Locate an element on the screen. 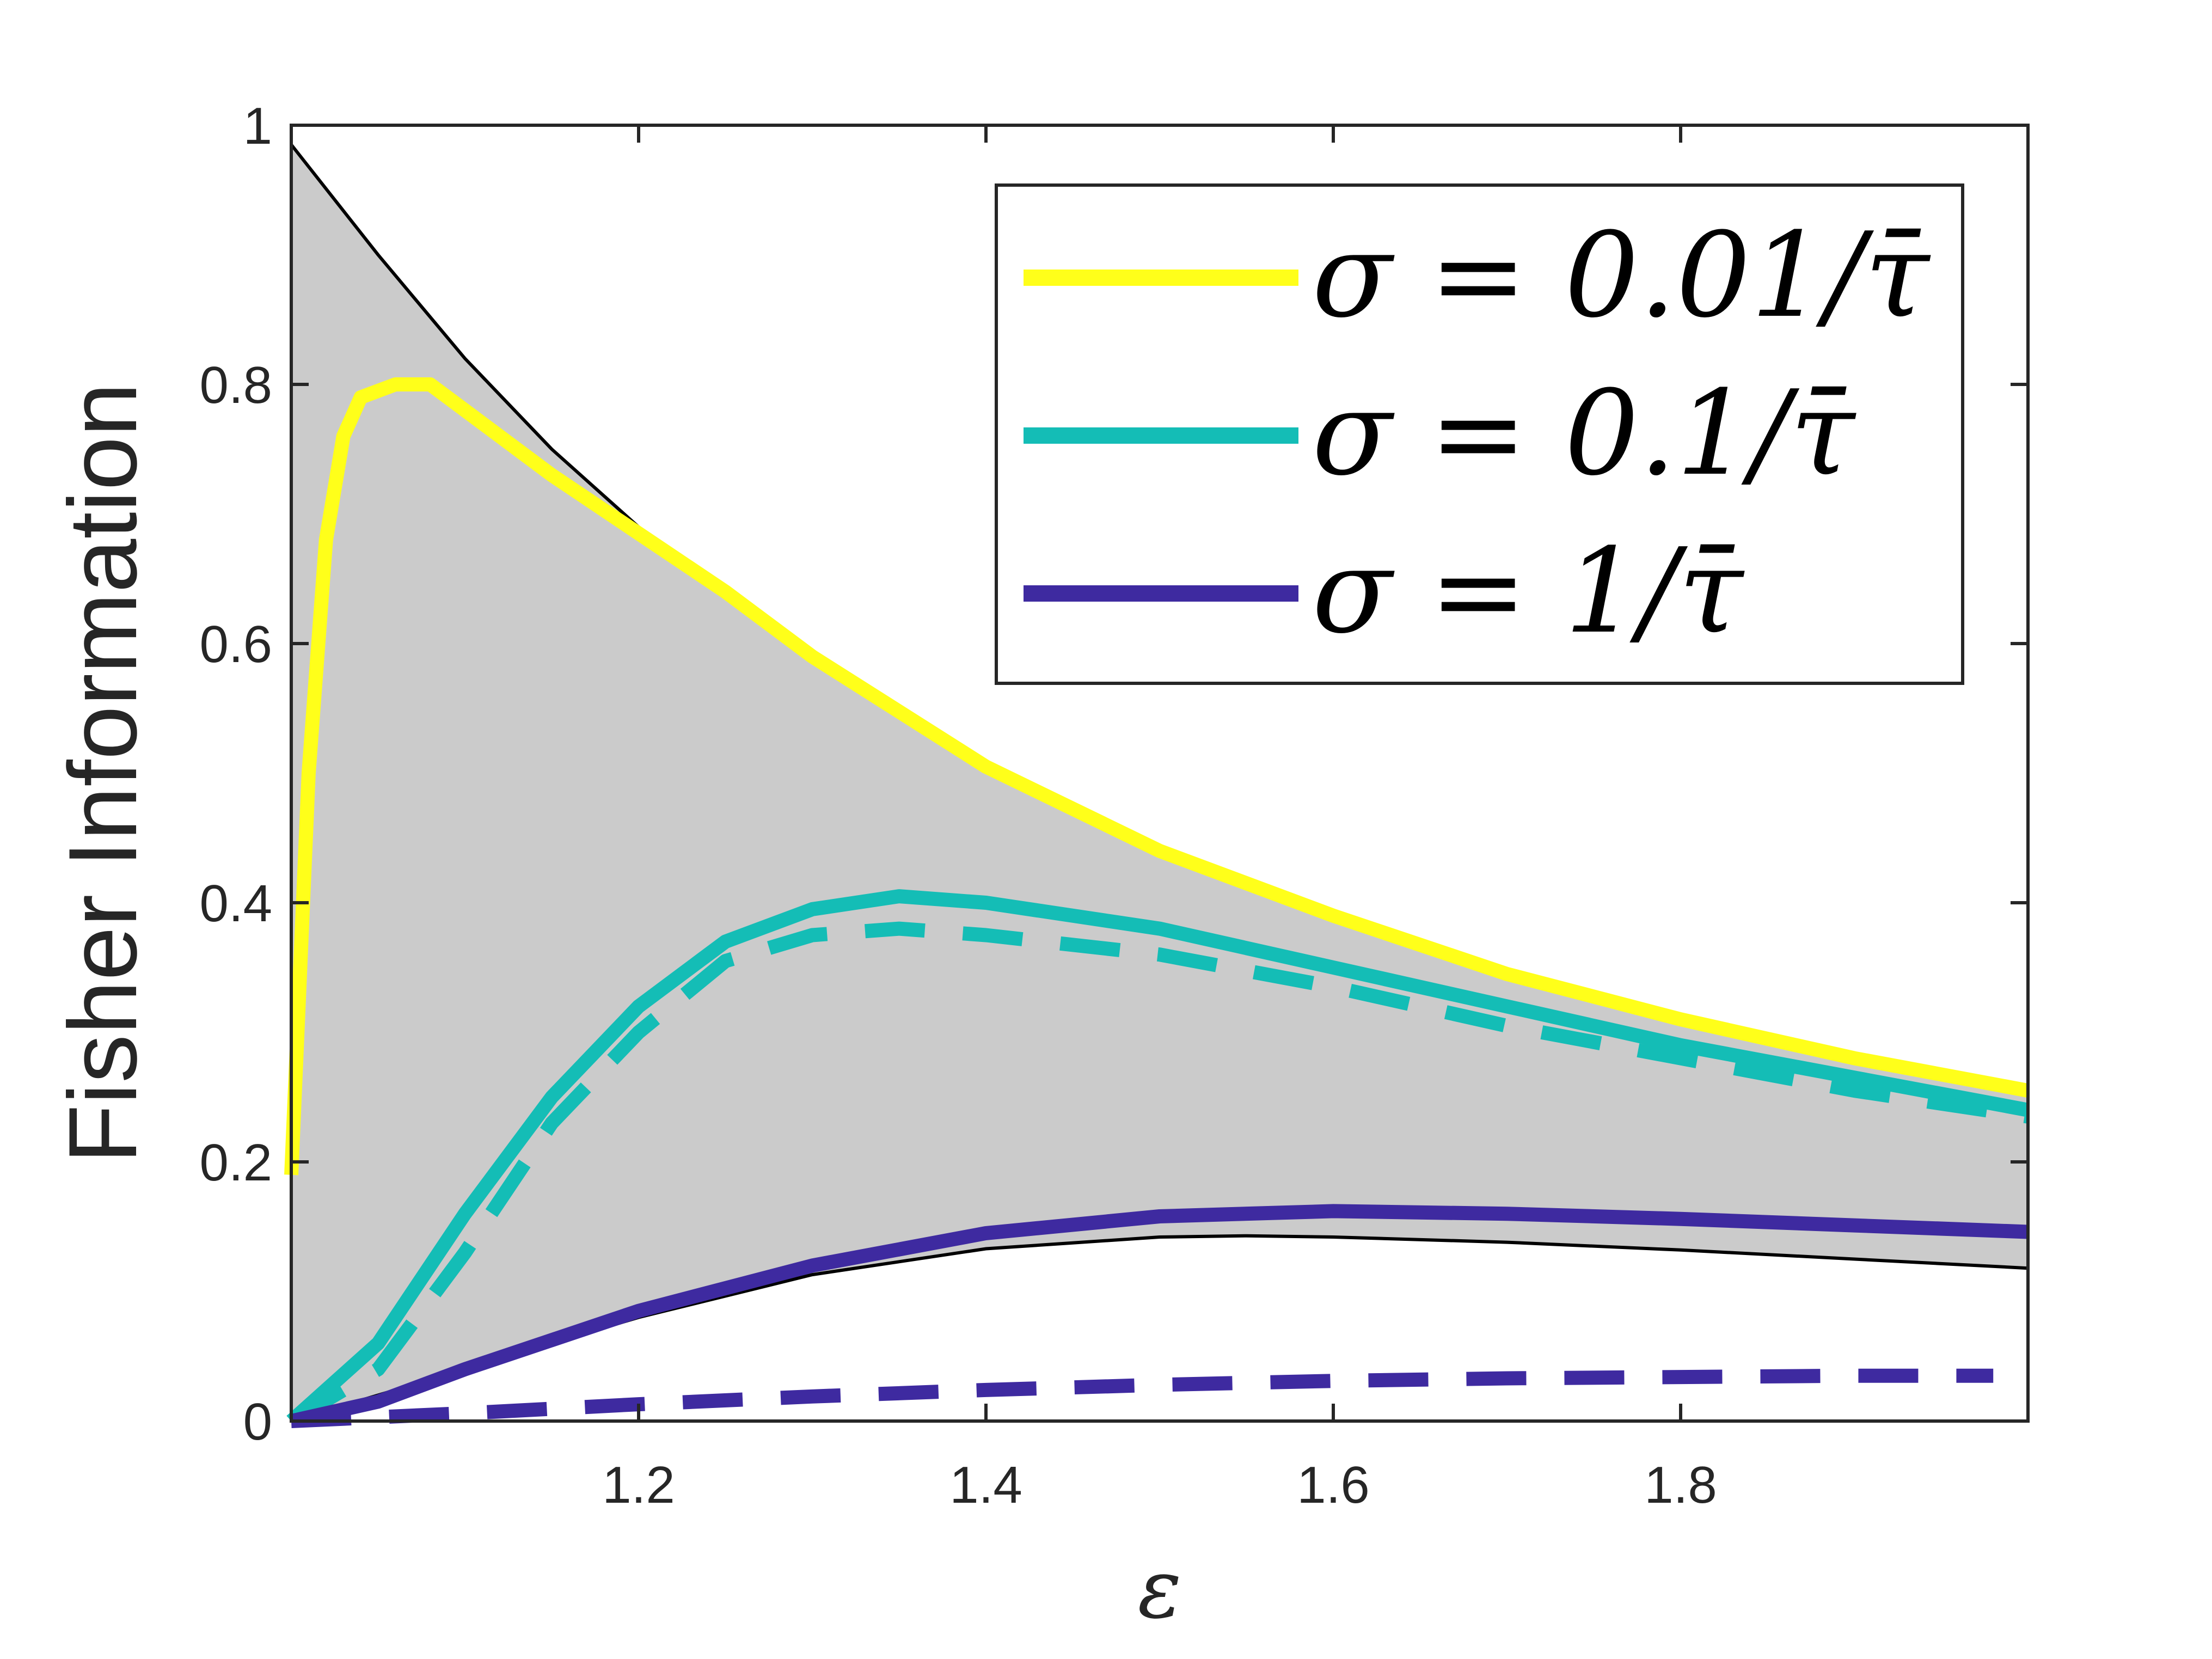  y-tick-label: 0 is located at coordinates (257, 1422).